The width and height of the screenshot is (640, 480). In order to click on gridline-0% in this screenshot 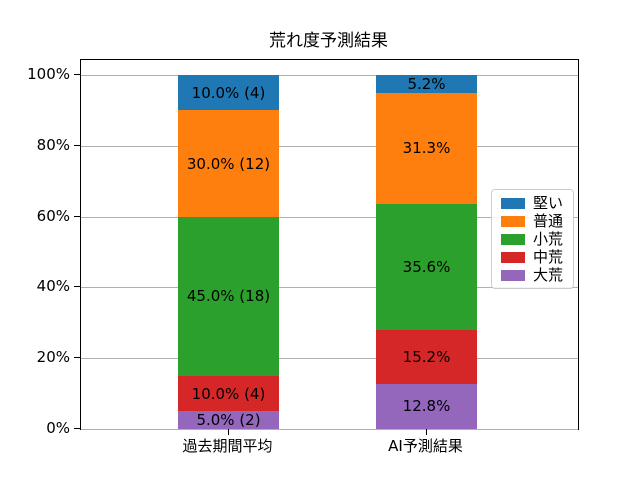, I will do `click(329, 429)`.